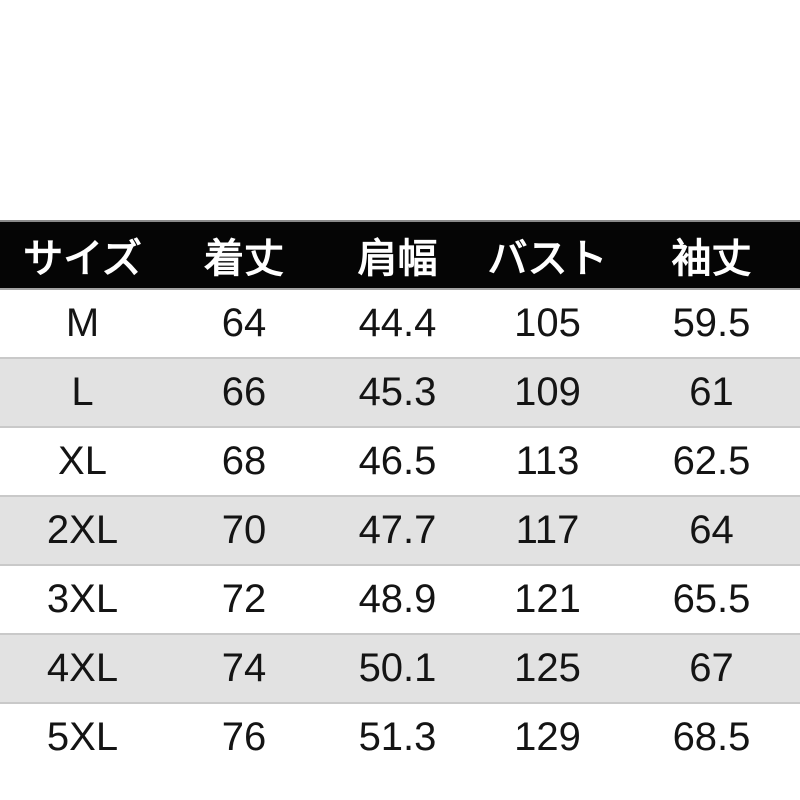 The width and height of the screenshot is (800, 800). I want to click on table-row-5xl: 5XL 76 51.3 129 68.5, so click(400, 737).